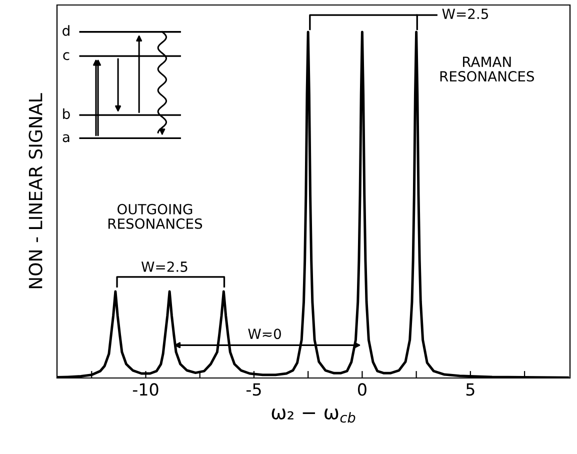 The width and height of the screenshot is (577, 454). What do you see at coordinates (264, 334) in the screenshot?
I see `annotation: W≂0` at bounding box center [264, 334].